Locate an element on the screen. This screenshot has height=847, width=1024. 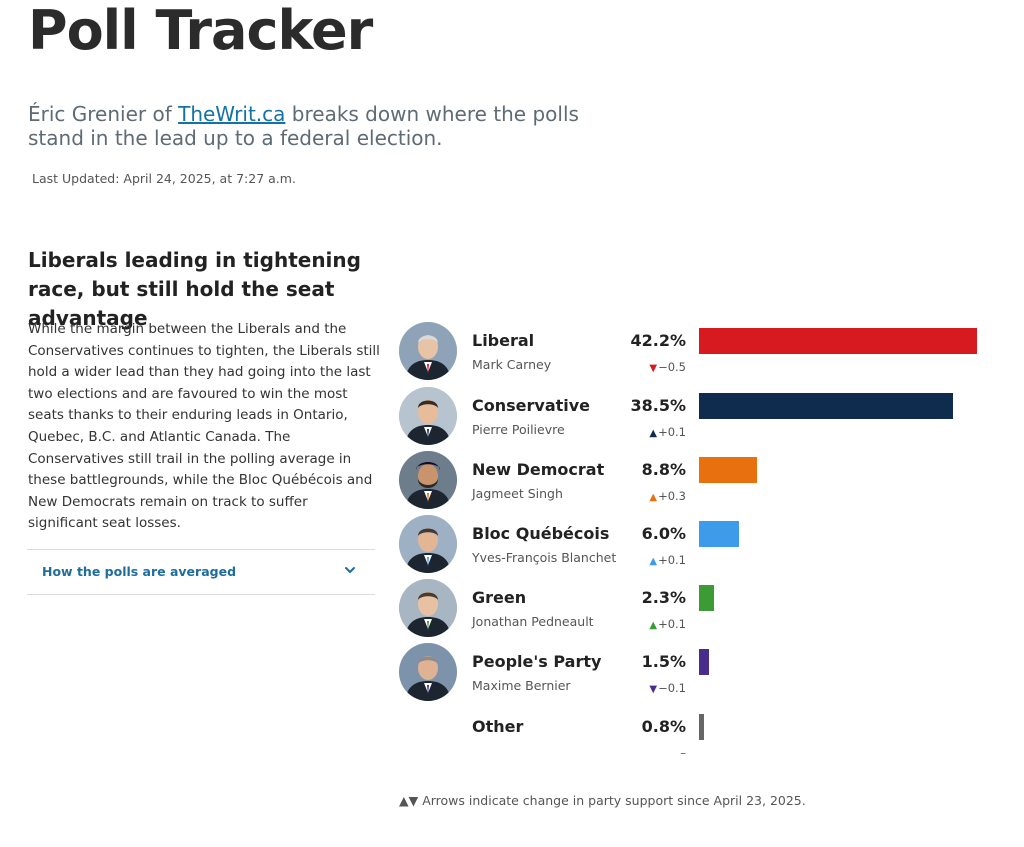
party-row-other: Other 0.8% – is located at coordinates (699, 738).